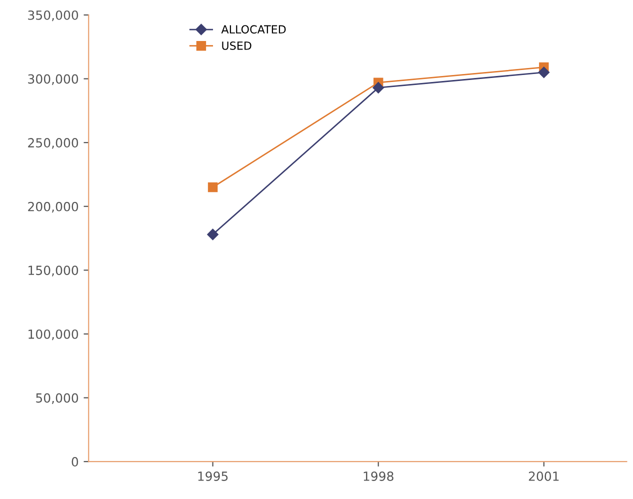 The image size is (633, 499). I want to click on x-tick-label: 2001, so click(543, 476).